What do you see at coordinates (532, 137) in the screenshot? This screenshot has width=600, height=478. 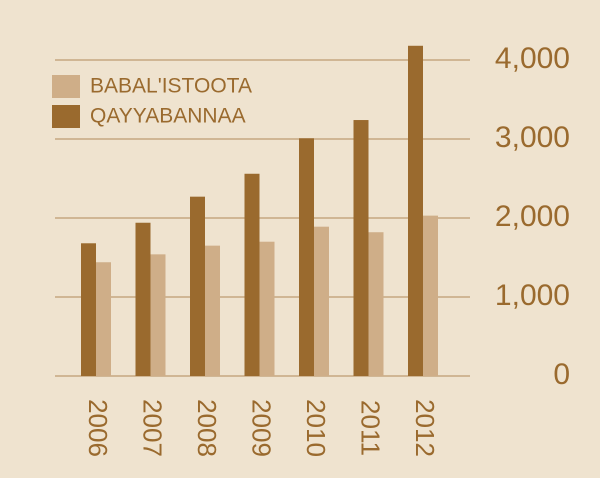 I see `y-tick-label: 3,000` at bounding box center [532, 137].